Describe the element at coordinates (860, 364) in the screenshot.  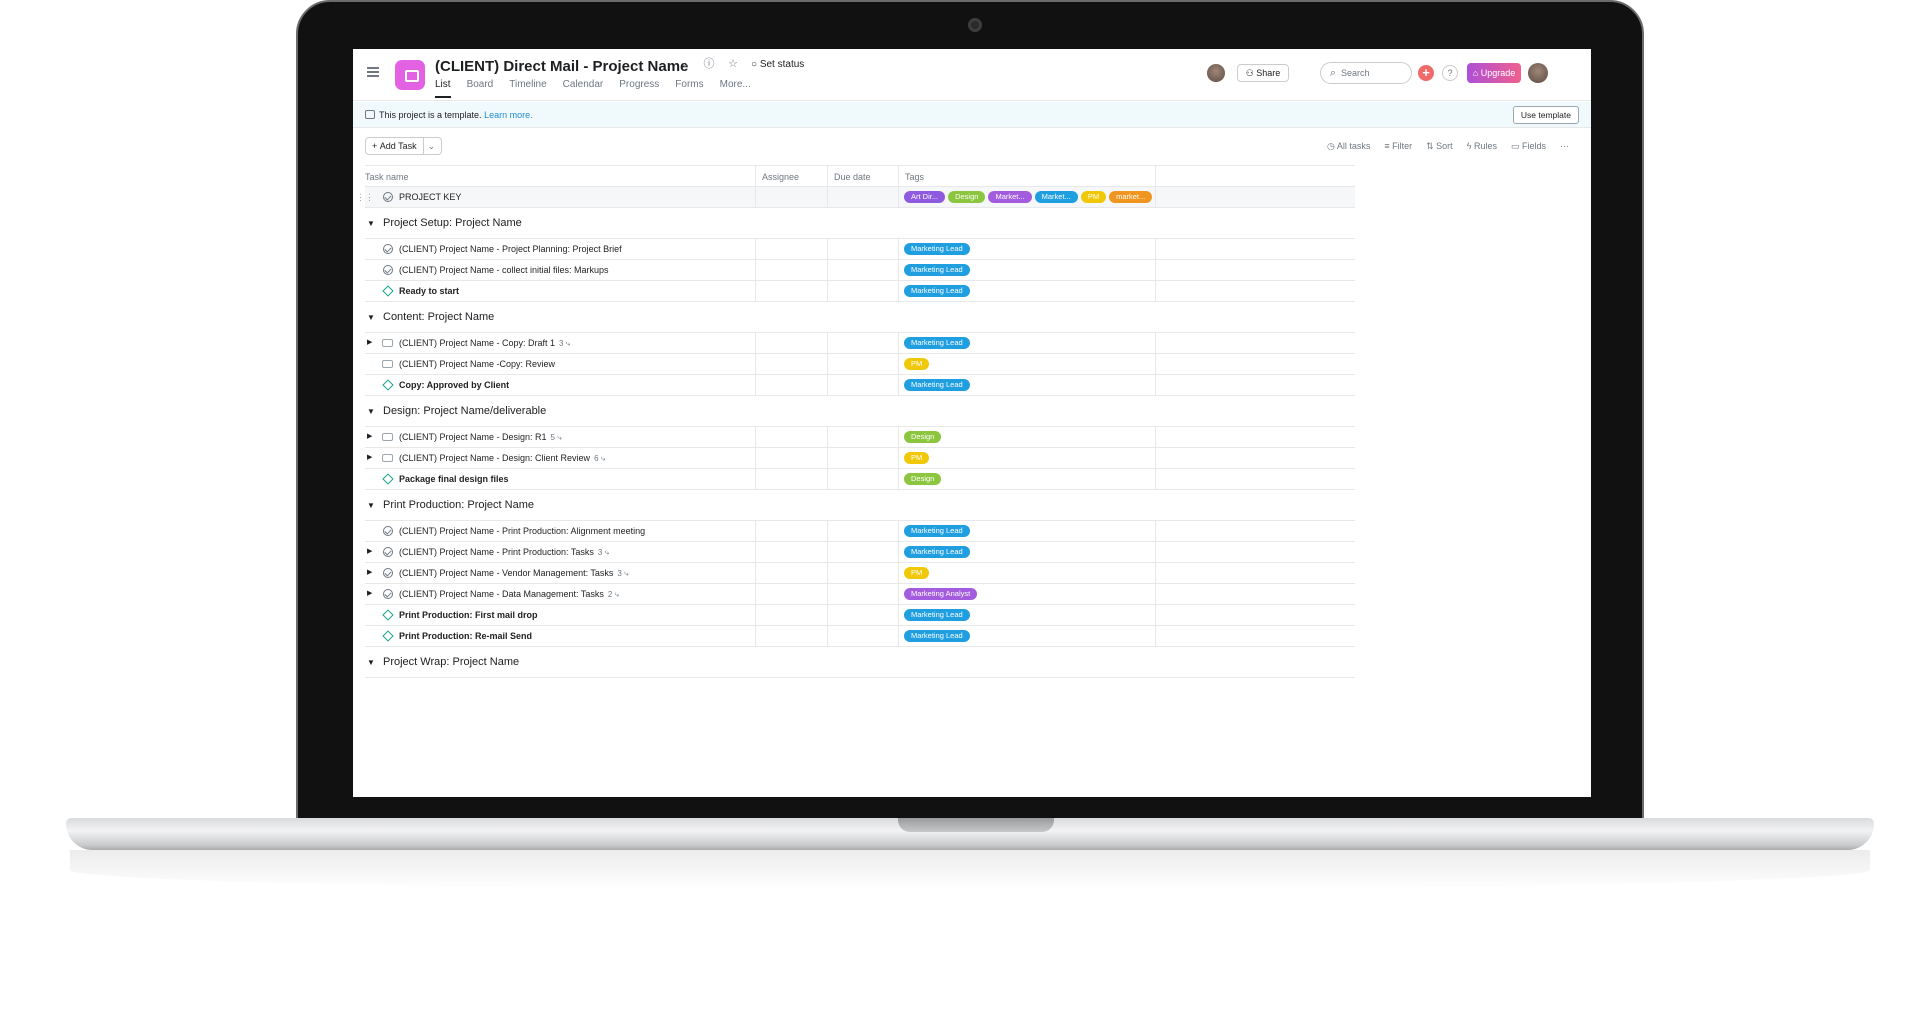
I see `table-row: (CLIENT) Project Name -Copy: Review PM` at that location.